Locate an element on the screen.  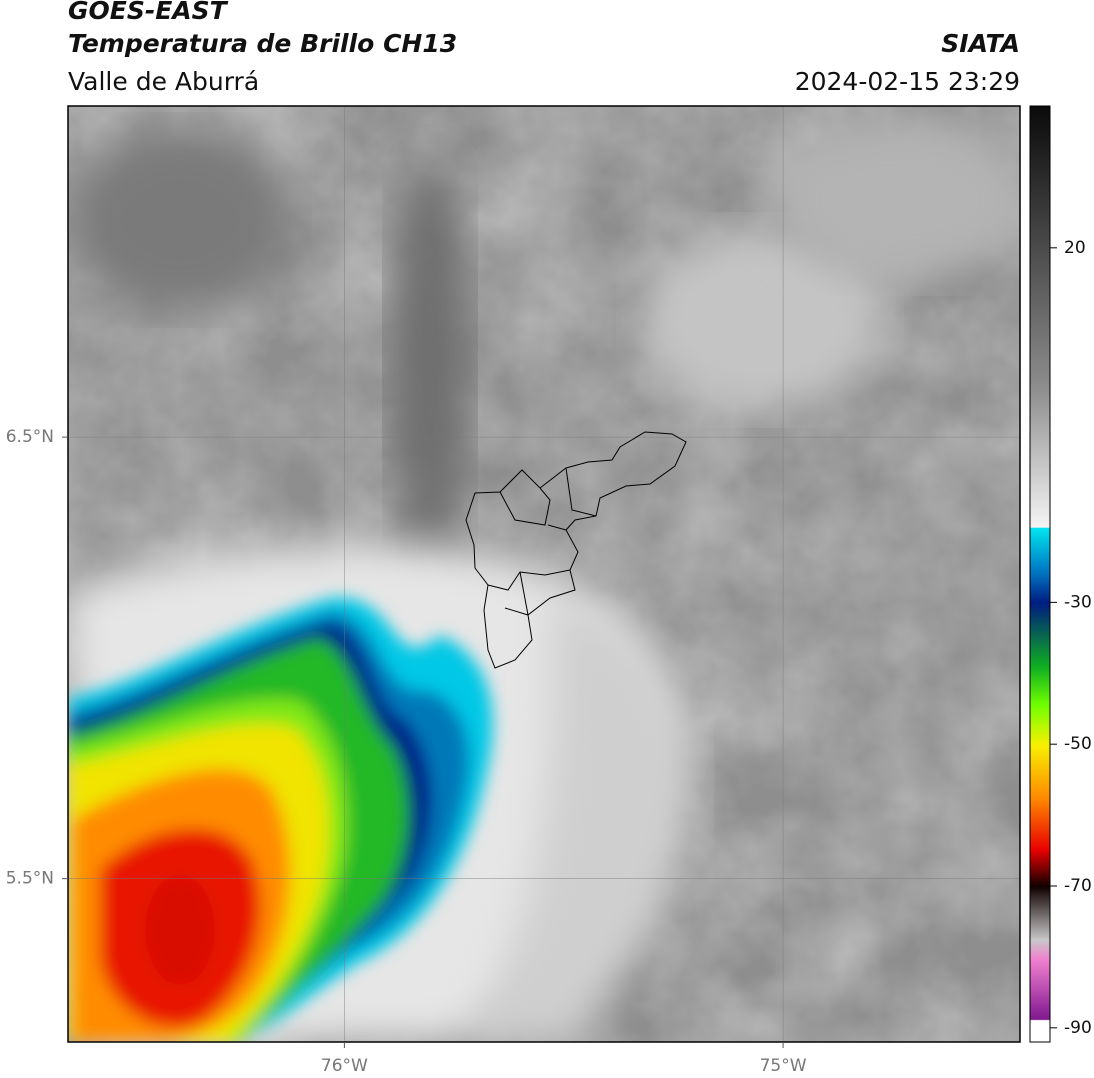
x-tick-label: 76°W is located at coordinates (344, 1066).